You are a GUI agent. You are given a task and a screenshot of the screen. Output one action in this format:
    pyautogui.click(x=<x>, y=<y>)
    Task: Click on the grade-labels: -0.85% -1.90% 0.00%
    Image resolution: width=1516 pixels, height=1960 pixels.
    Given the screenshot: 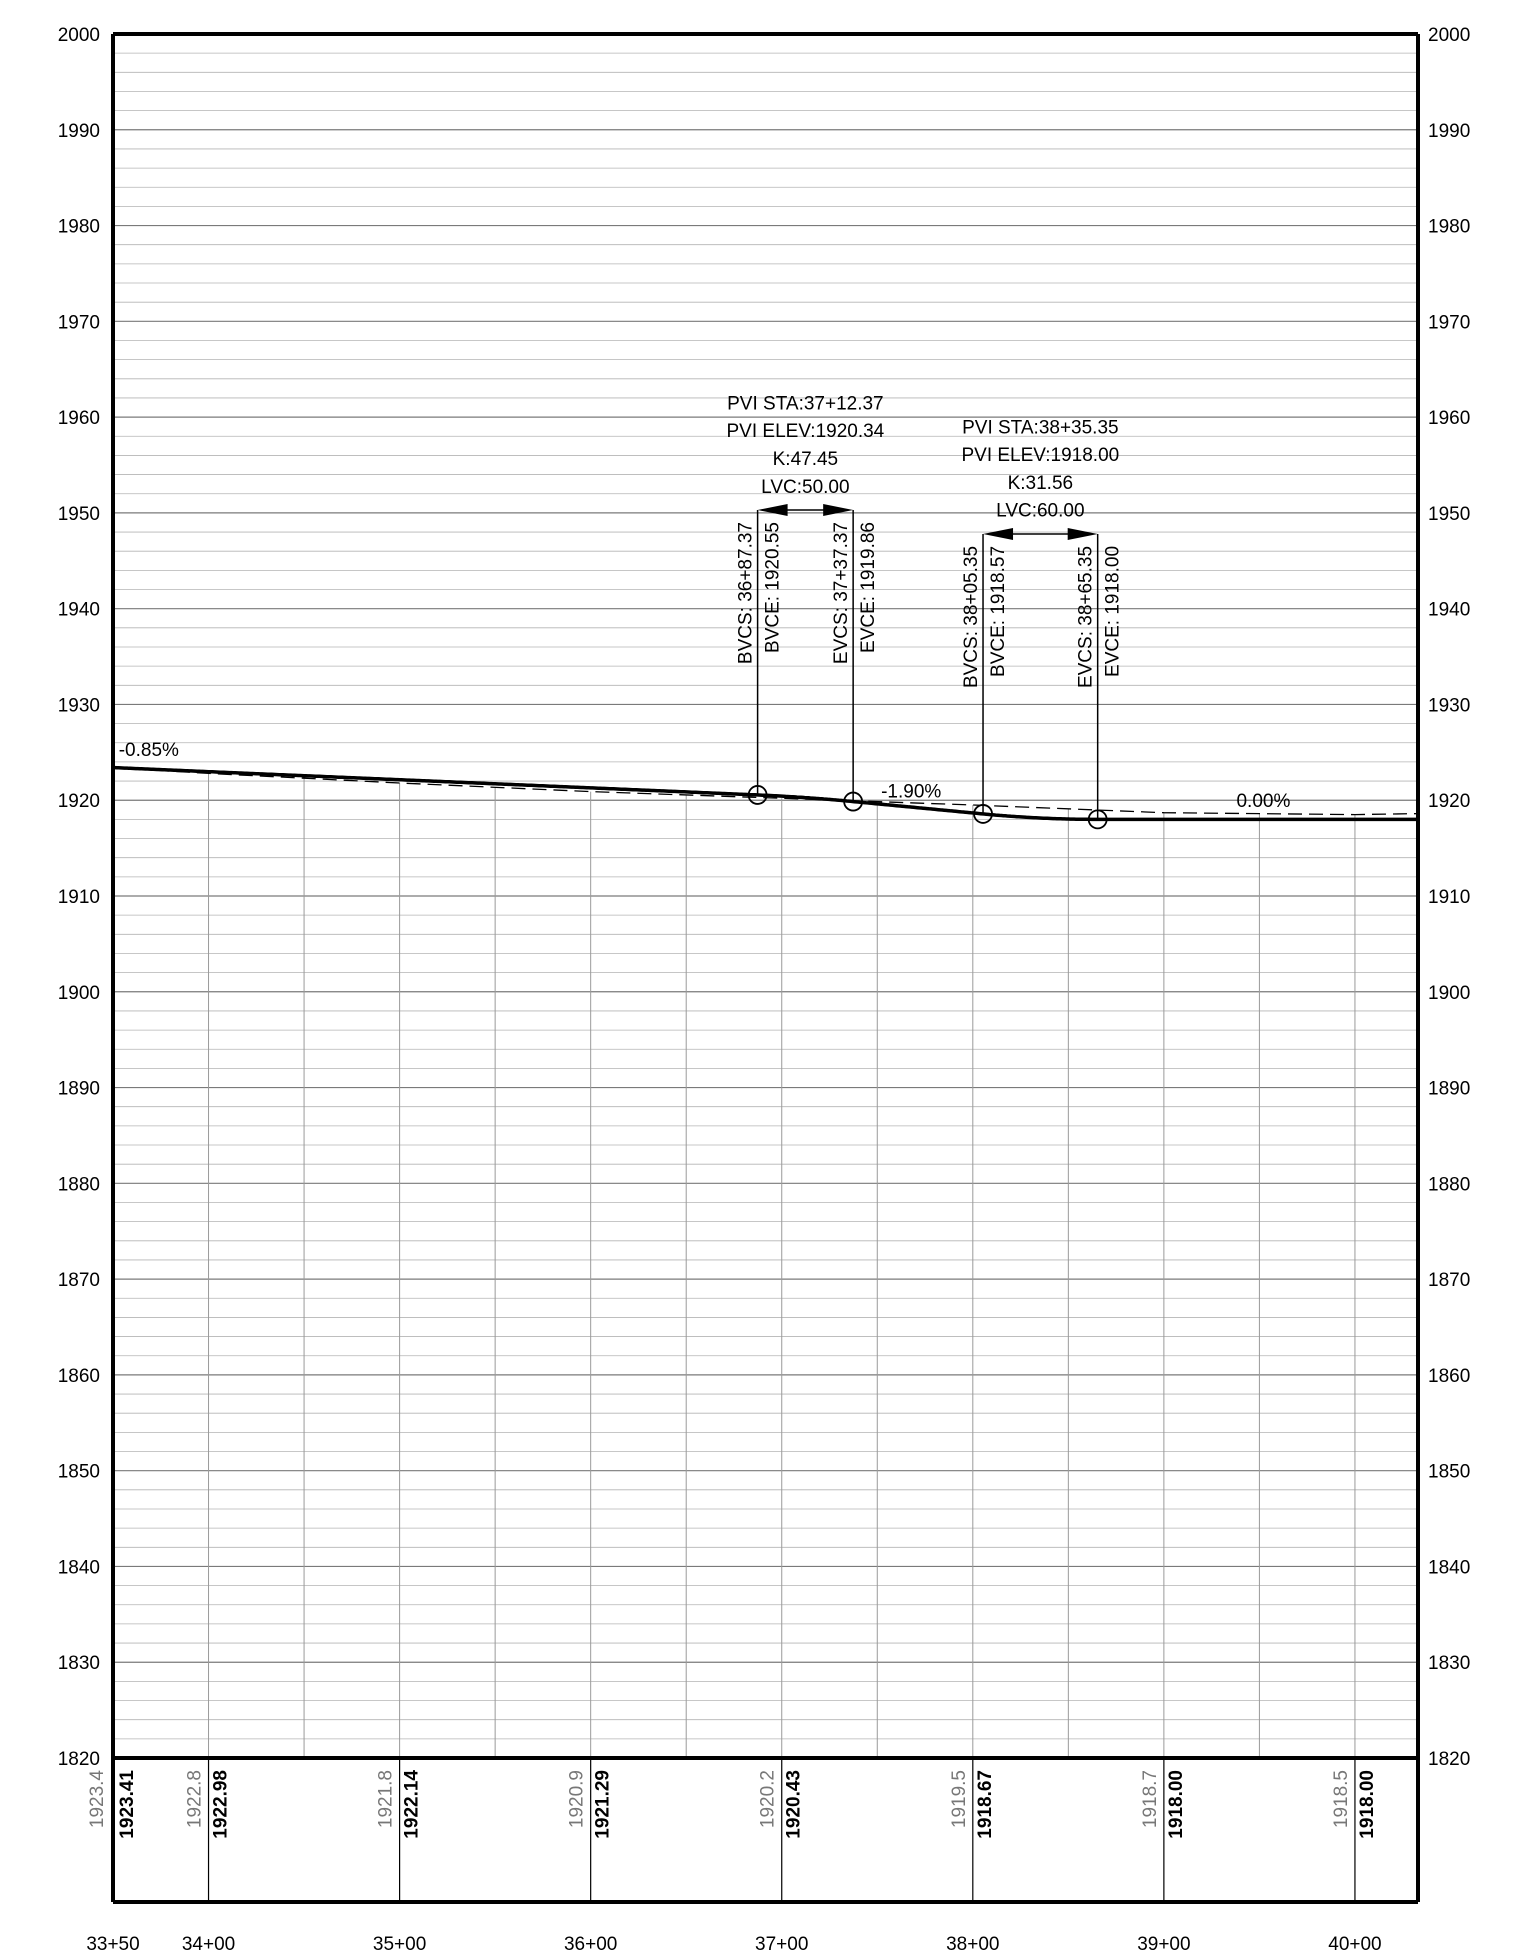 What is the action you would take?
    pyautogui.click(x=705, y=776)
    